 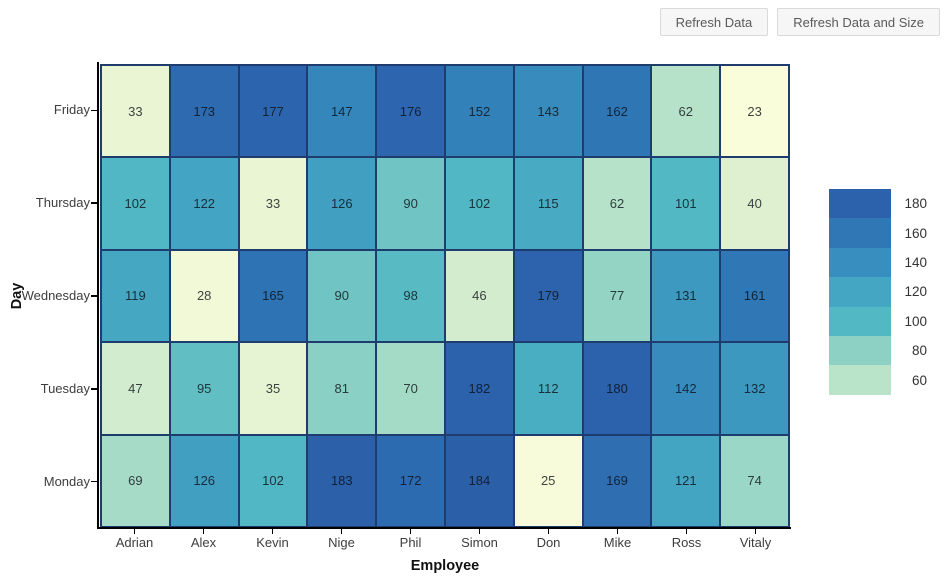 I want to click on x-tick-label: Vitaly, so click(x=755, y=542).